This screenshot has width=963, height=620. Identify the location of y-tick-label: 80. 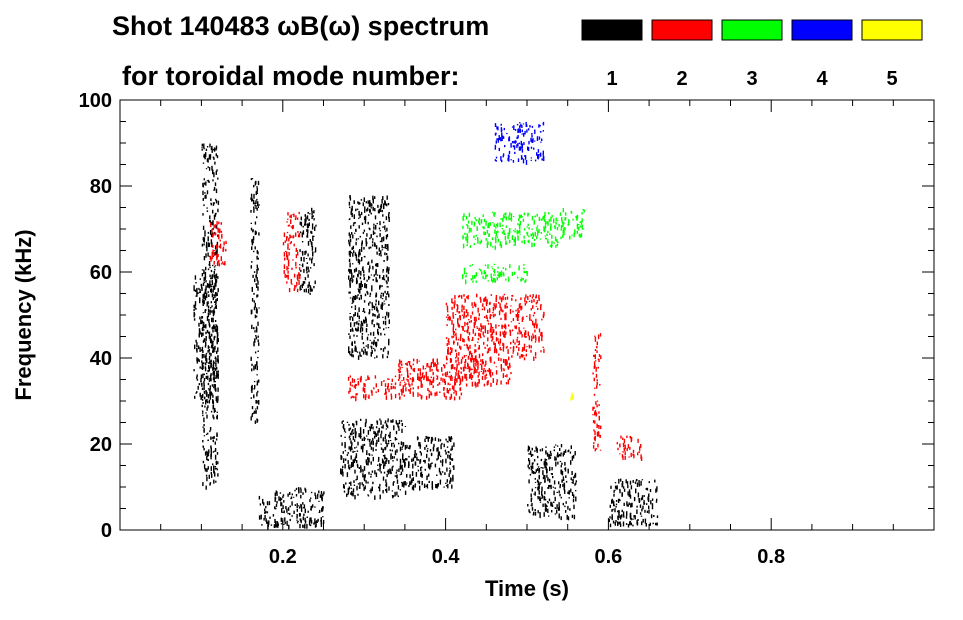
(101, 187).